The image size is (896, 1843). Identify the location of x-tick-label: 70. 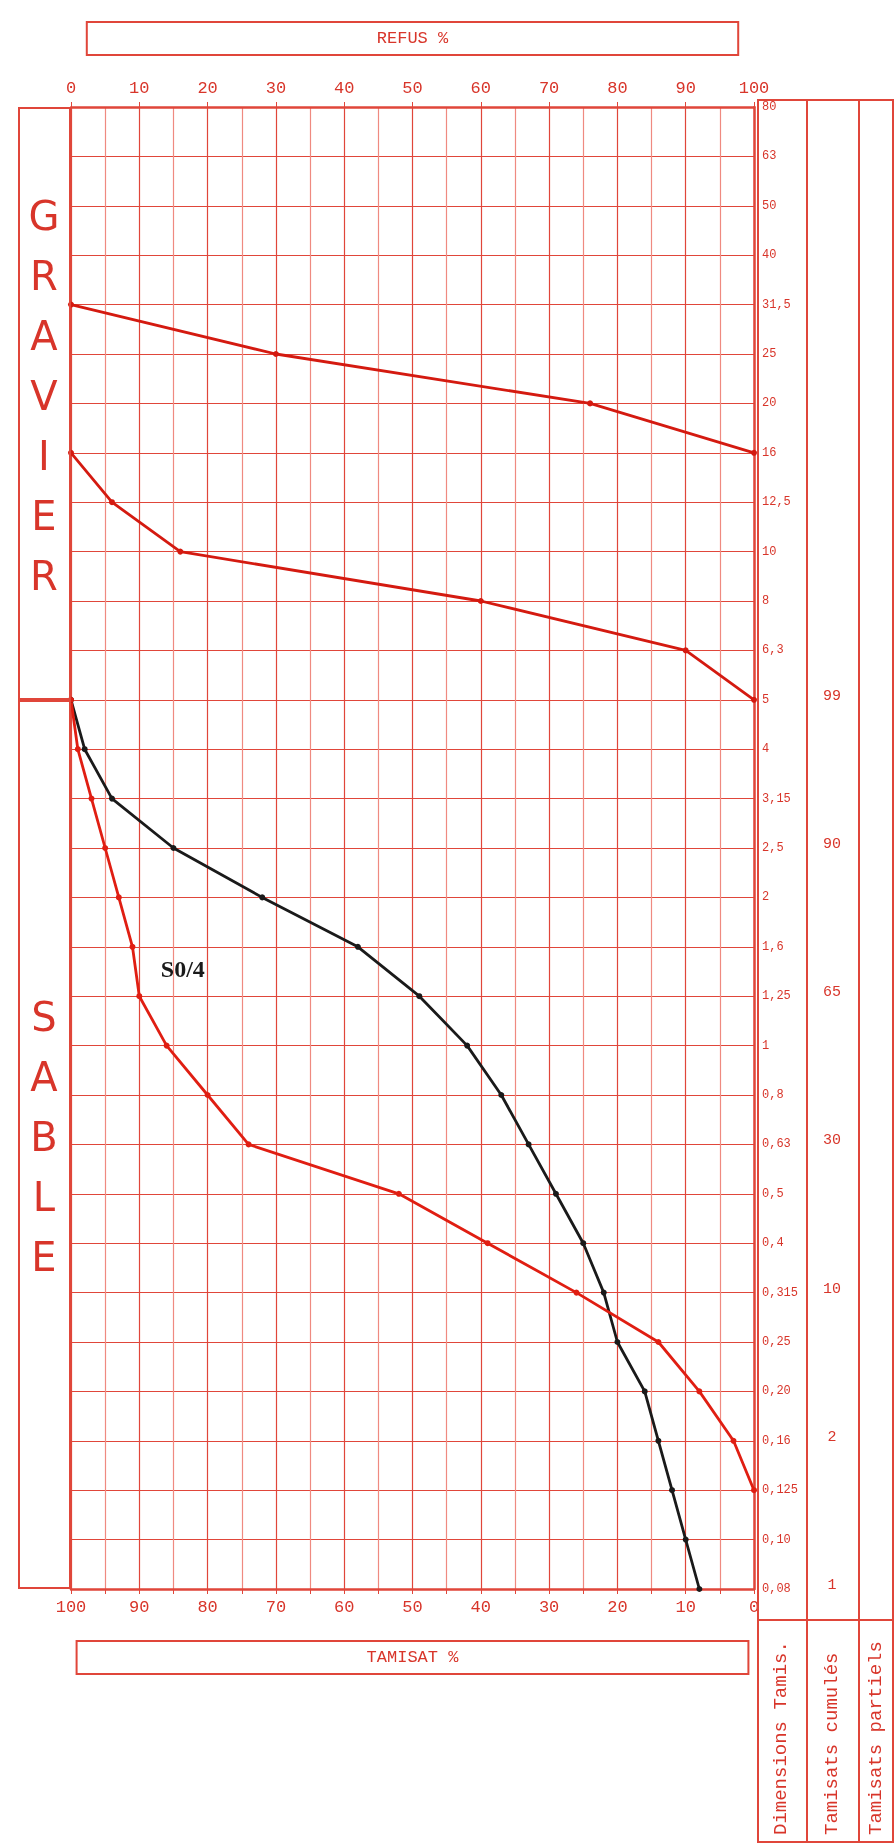
(276, 1607).